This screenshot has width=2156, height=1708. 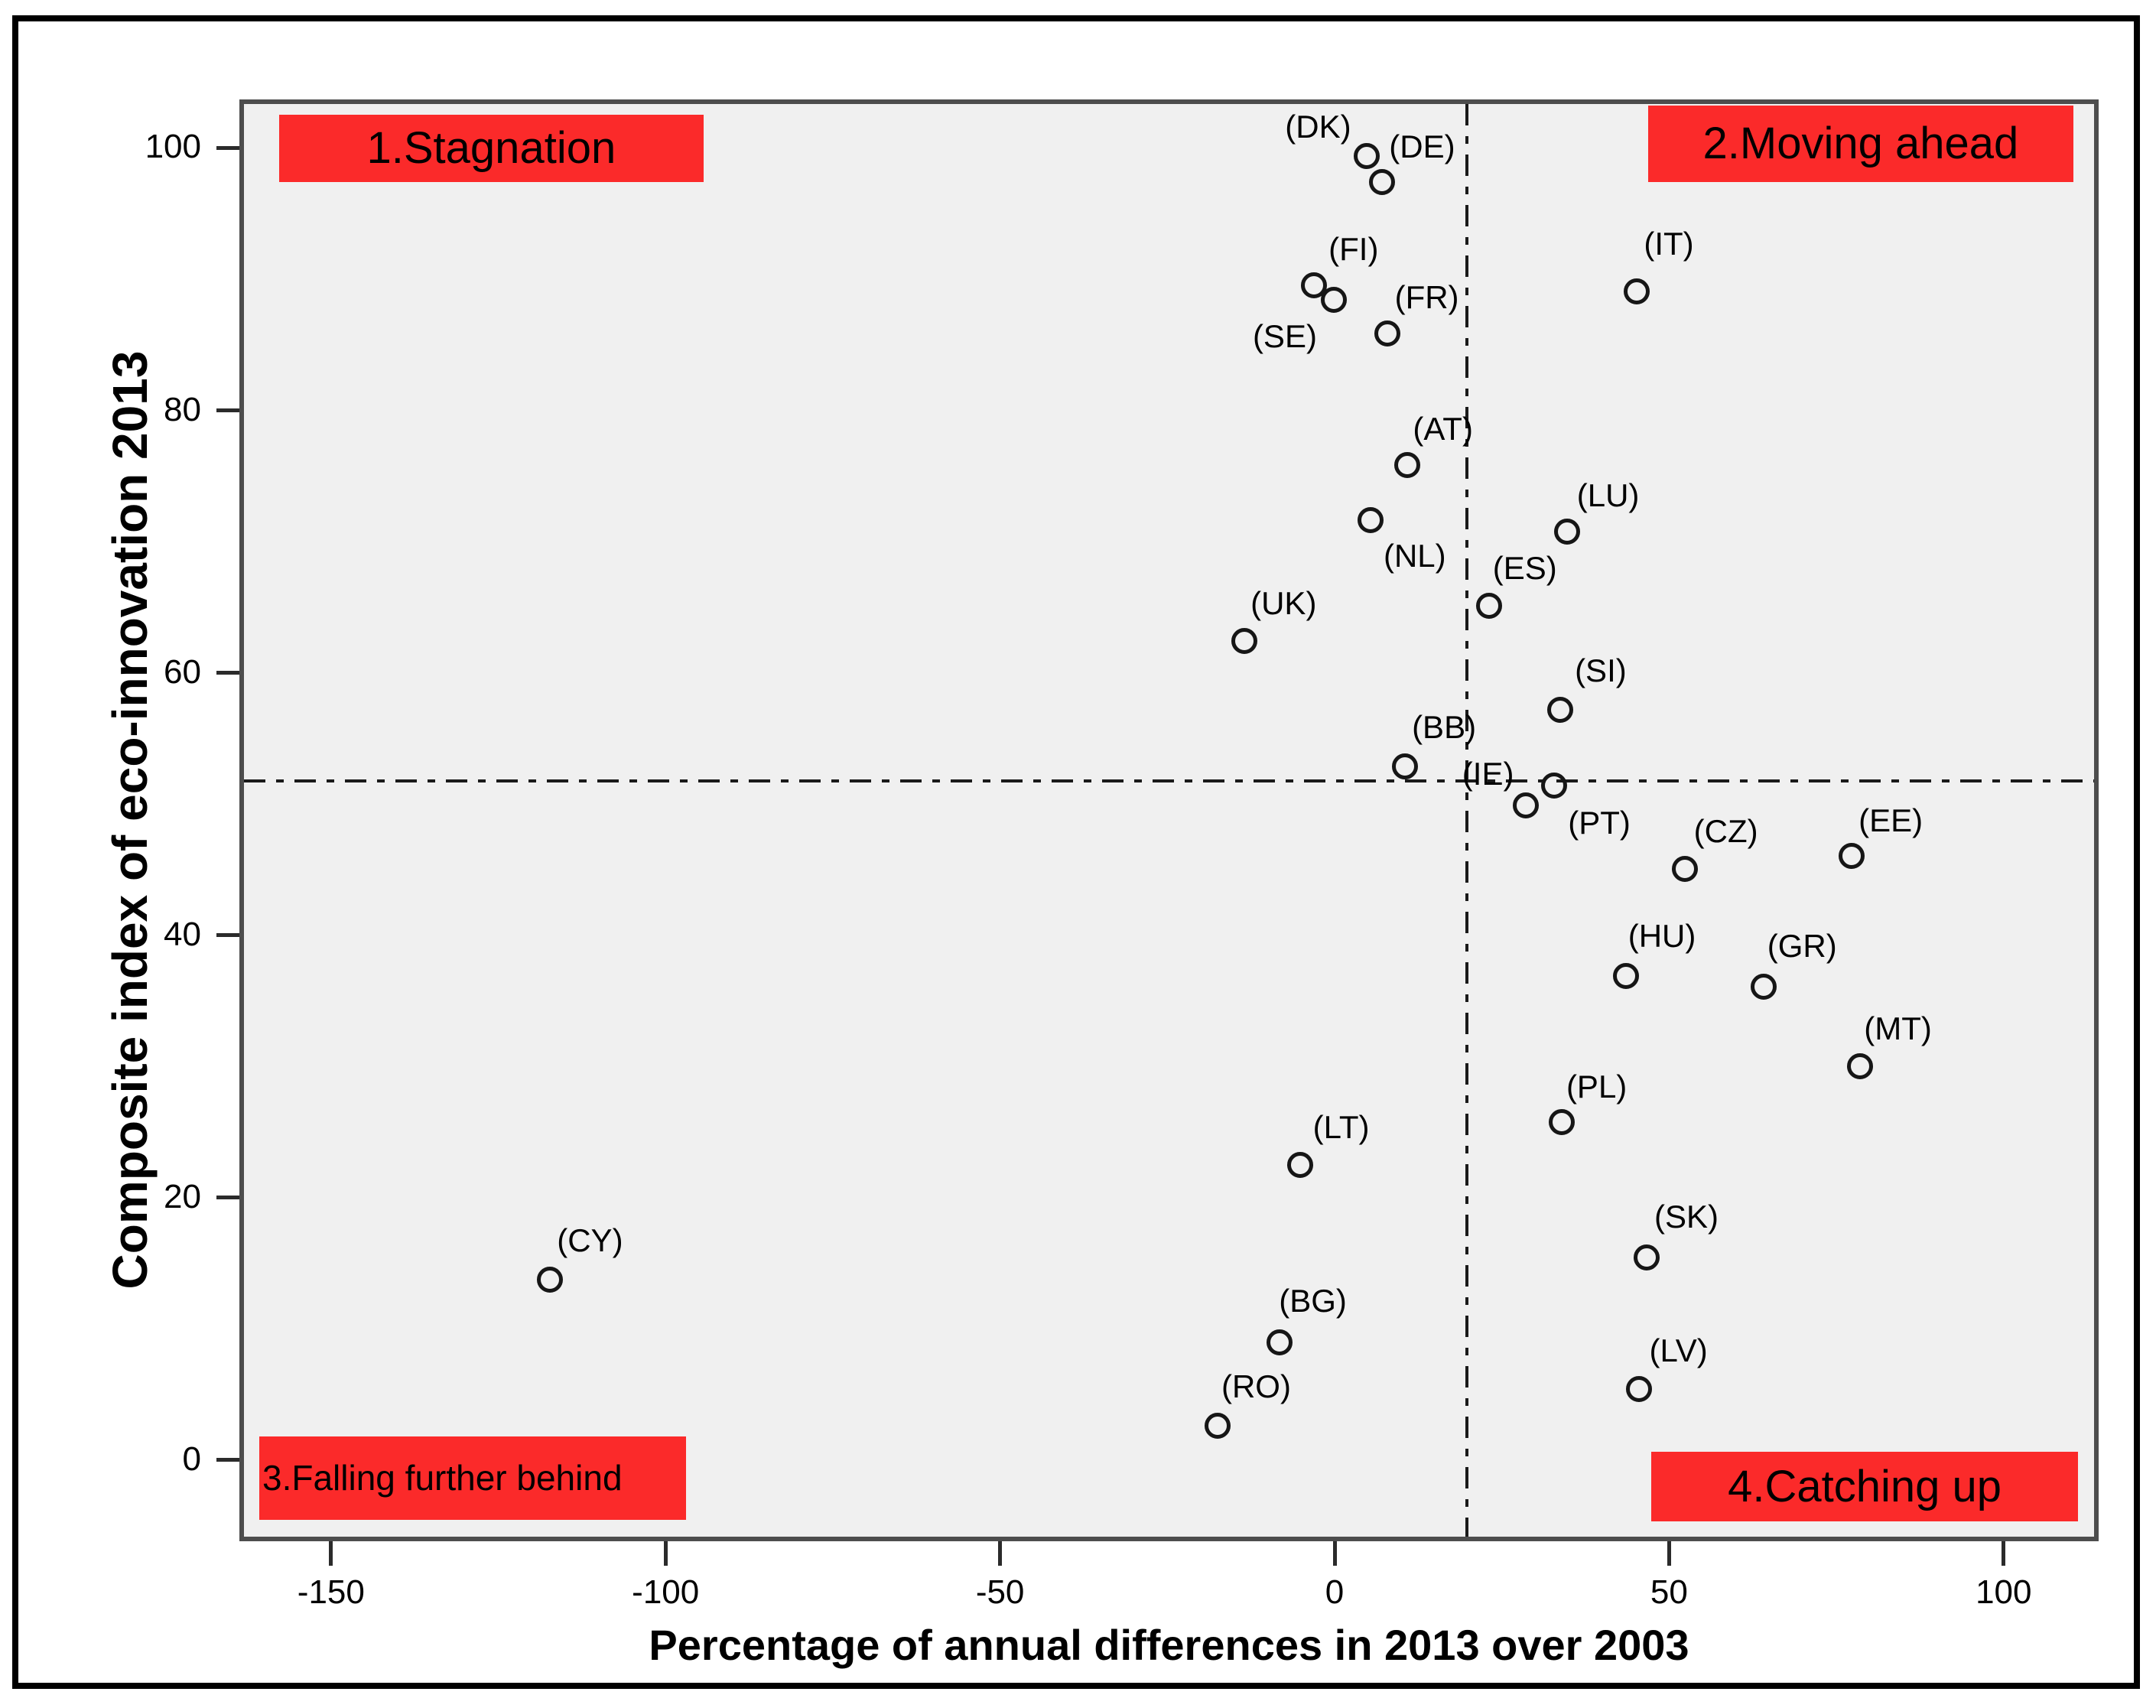 I want to click on vertical-reference-line, so click(x=1467, y=820).